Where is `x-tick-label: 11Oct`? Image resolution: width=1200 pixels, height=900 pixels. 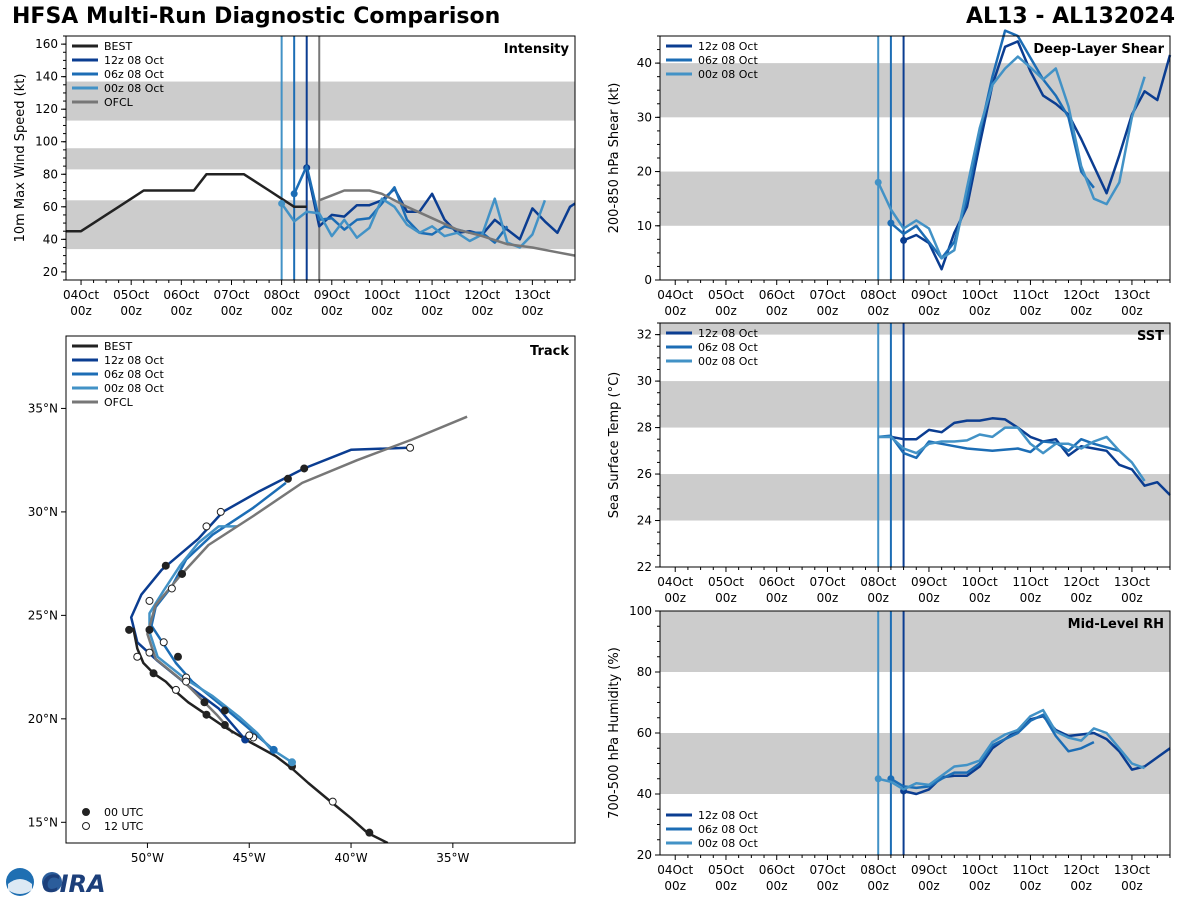 x-tick-label: 11Oct is located at coordinates (1030, 295).